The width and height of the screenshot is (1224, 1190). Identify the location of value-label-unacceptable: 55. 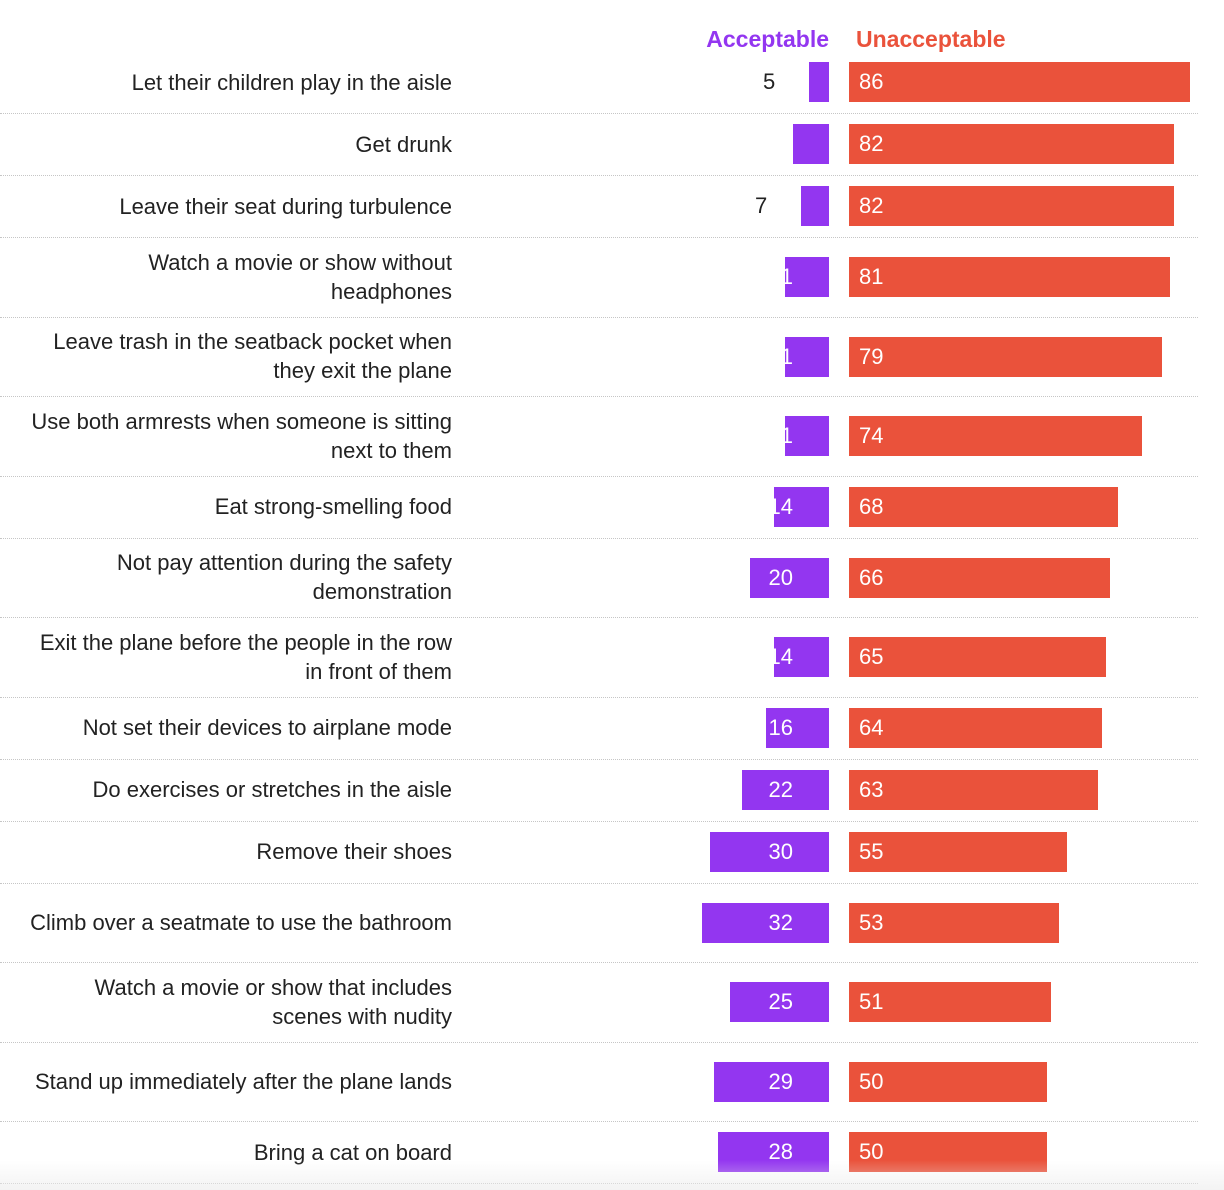
(871, 851).